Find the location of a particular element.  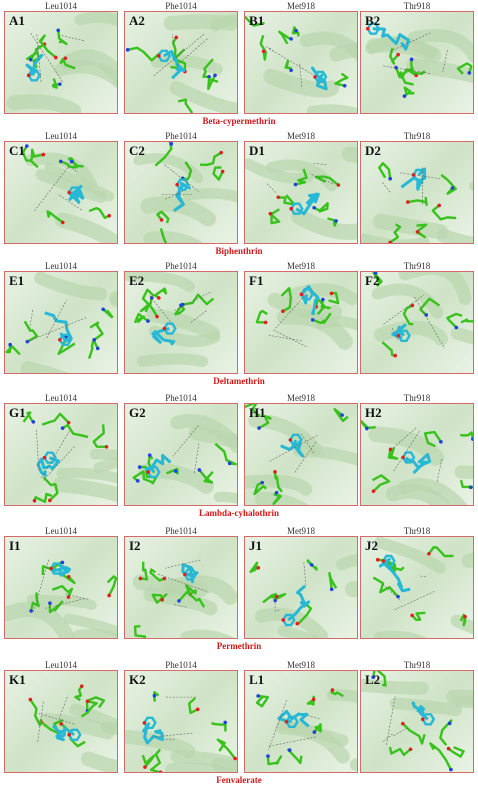

docking-panel: L1 is located at coordinates (301, 721).